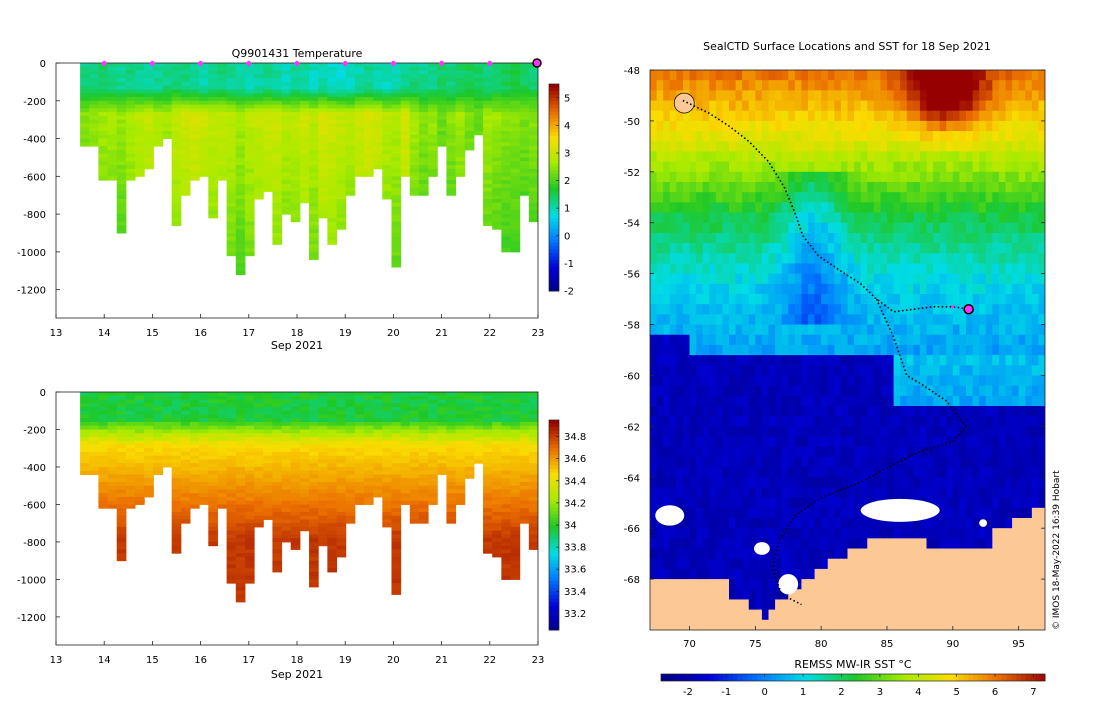 This screenshot has height=704, width=1100. Describe the element at coordinates (575, 614) in the screenshot. I see `colorbar-tick-label: 33.2` at that location.